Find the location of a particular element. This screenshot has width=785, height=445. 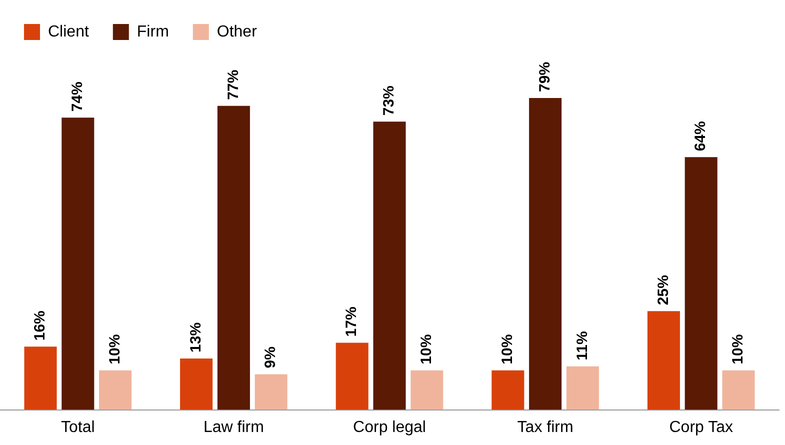

data-label: 73% is located at coordinates (389, 101).